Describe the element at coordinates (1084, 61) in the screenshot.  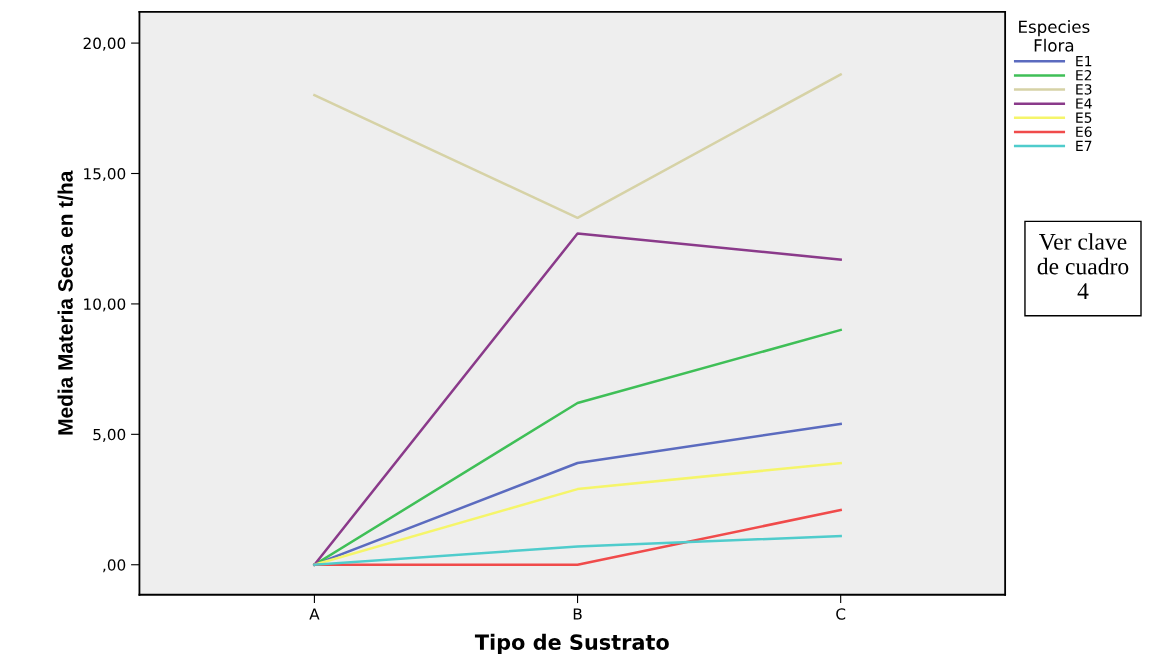
I see `legend-label: E1` at that location.